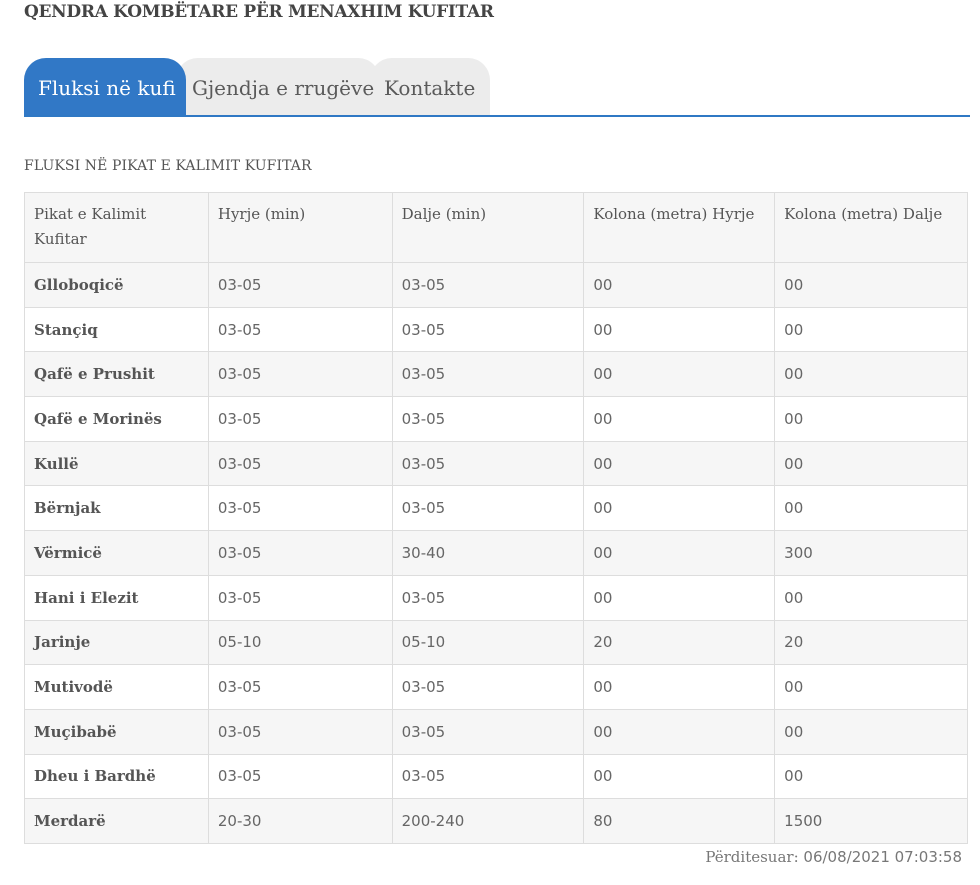  I want to click on table-row: Stançiq 03-05 03-05 00 00, so click(496, 329).